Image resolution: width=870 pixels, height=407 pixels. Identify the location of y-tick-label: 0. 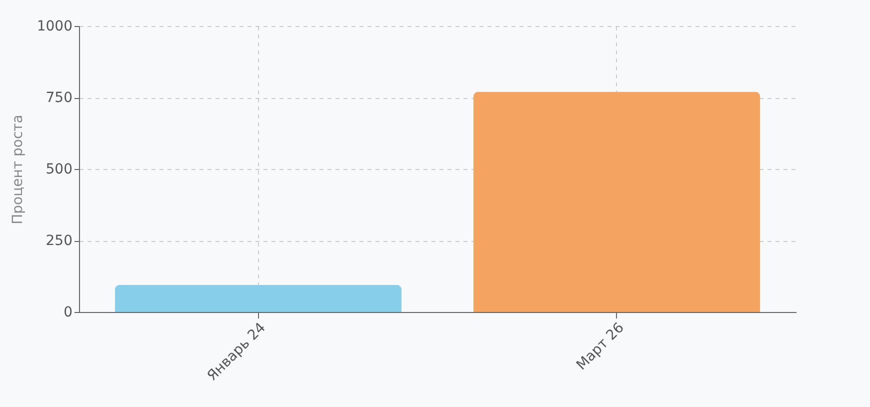
(68, 312).